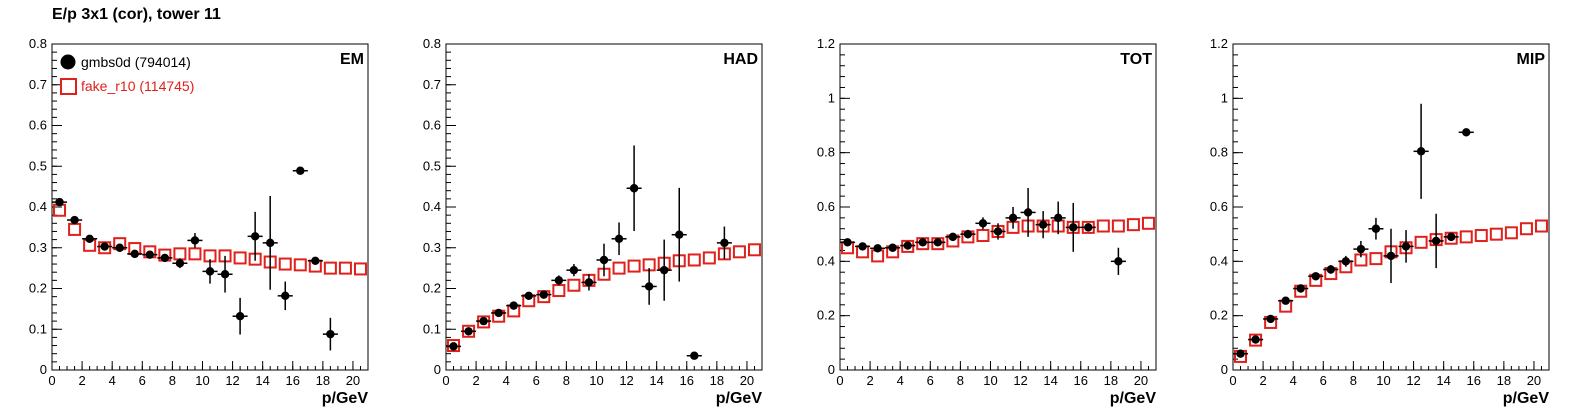 The image size is (1575, 419). Describe the element at coordinates (51, 380) in the screenshot. I see `x-tick-label: 0` at that location.